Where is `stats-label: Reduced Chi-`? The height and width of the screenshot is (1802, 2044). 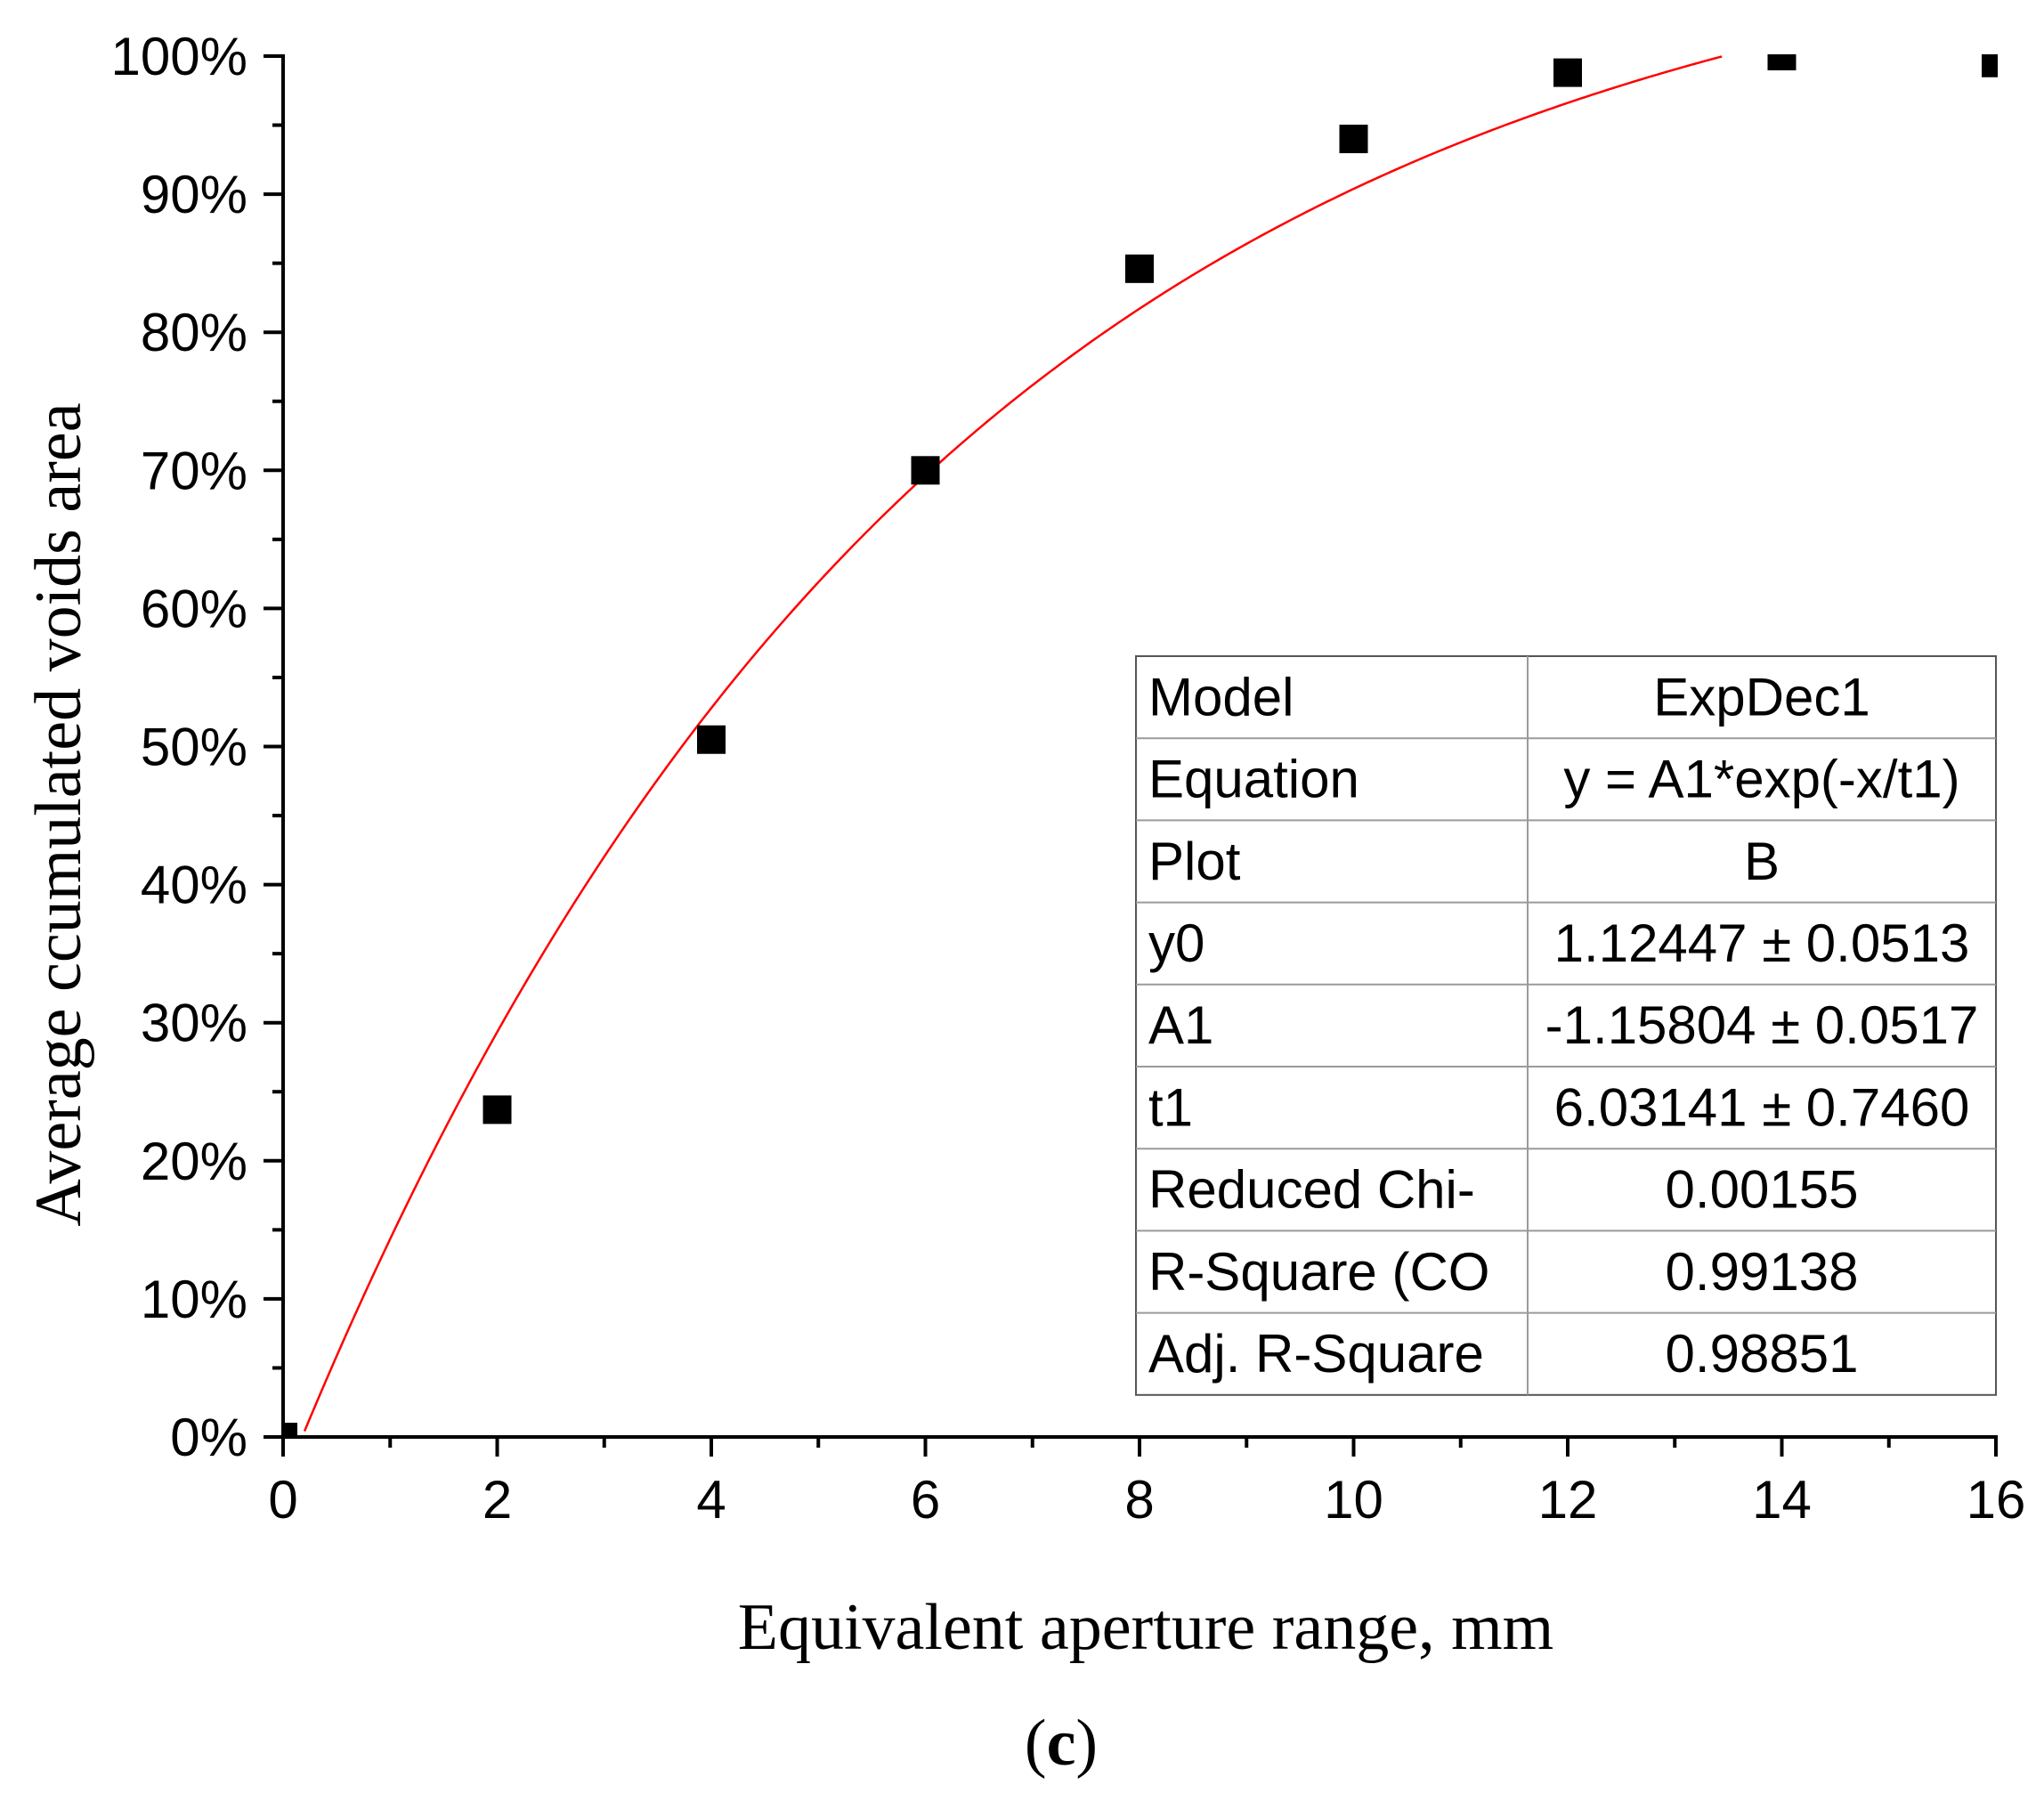
stats-label: Reduced Chi- is located at coordinates (1312, 1190).